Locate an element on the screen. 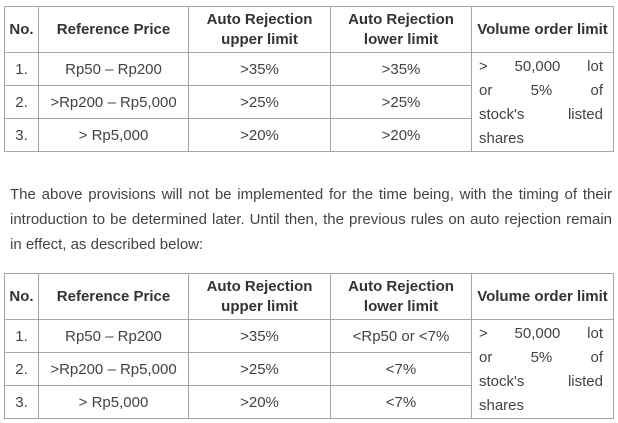 The height and width of the screenshot is (423, 618). cell-lower-limit: <Rp50 or <7% is located at coordinates (401, 336).